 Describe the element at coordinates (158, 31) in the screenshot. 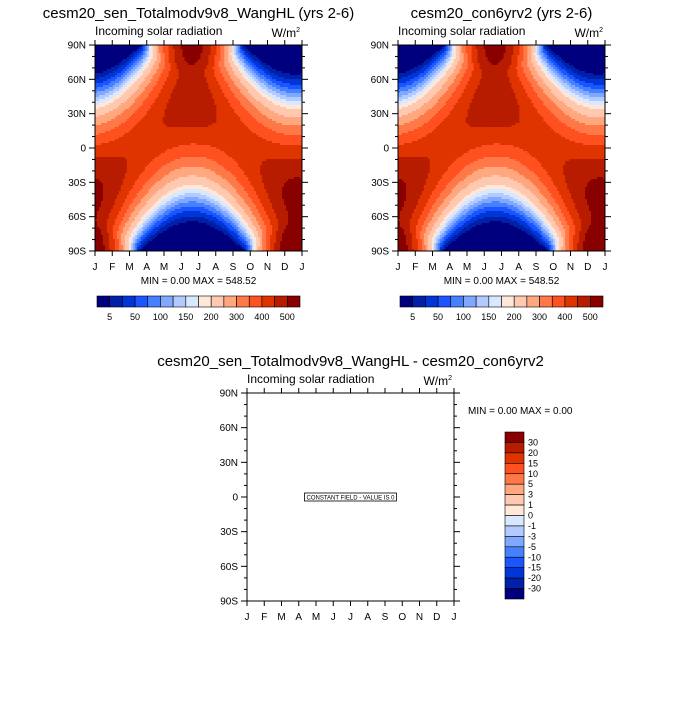

I see `plot-left-label: Incoming solar radiation` at that location.